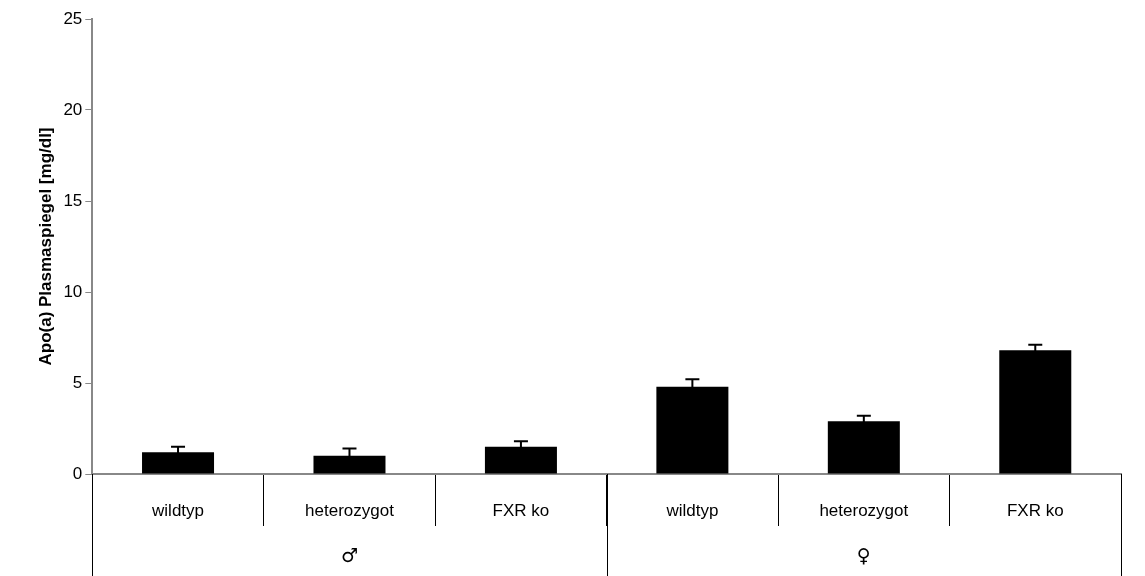 Image resolution: width=1145 pixels, height=576 pixels. Describe the element at coordinates (45, 246) in the screenshot. I see `y-axis-title: Apo(a) Plasmaspiegel [mg/dl]` at that location.